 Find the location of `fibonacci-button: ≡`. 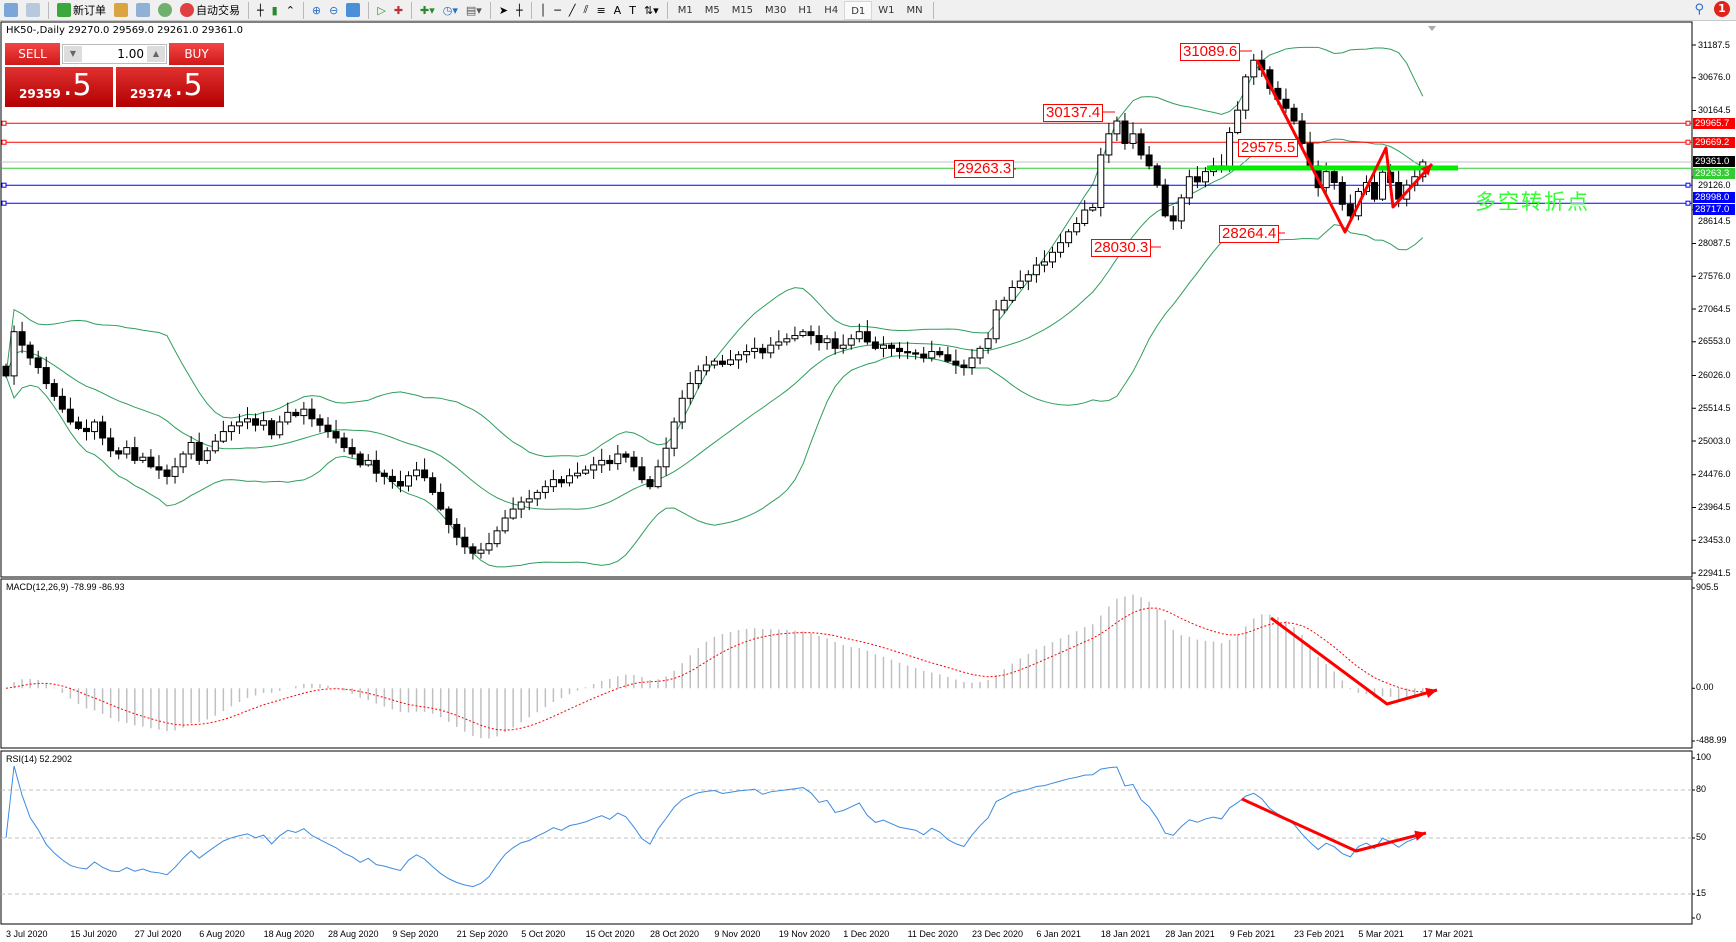

fibonacci-button: ≡ is located at coordinates (600, 10).